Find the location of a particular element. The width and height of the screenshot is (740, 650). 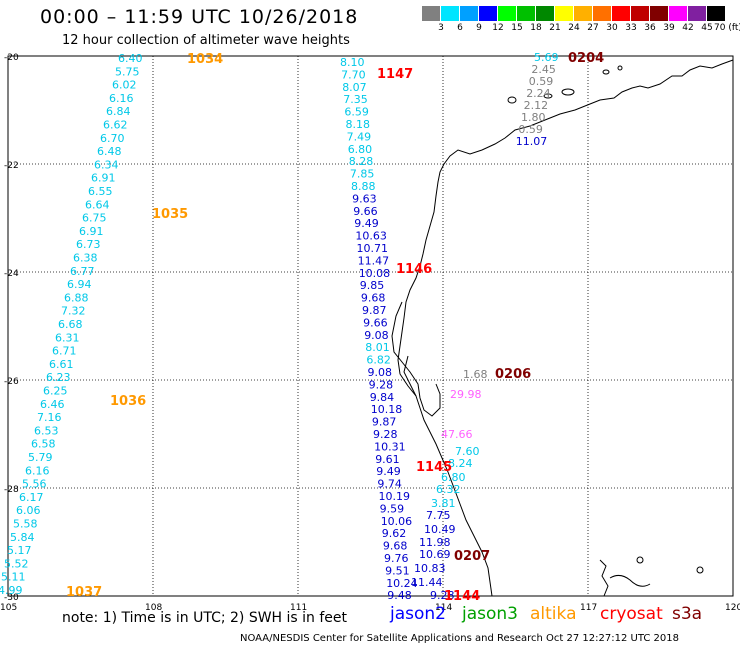

track-value: 11.07 is located at coordinates (532, 141).